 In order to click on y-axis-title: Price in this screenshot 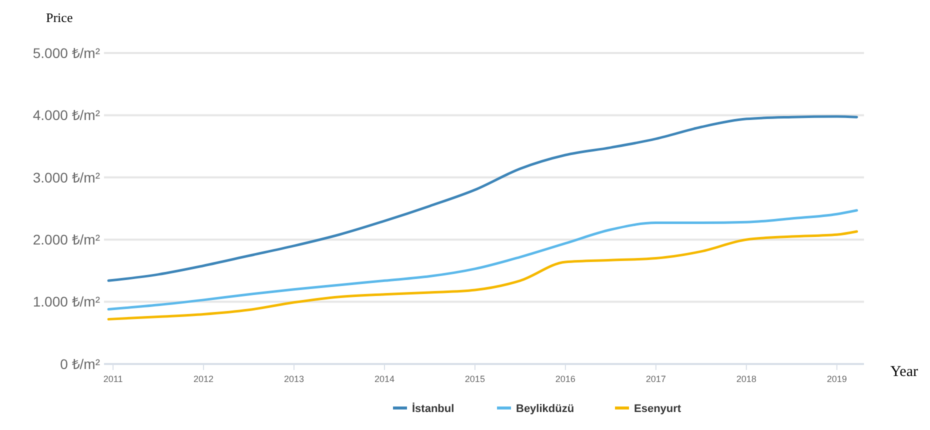, I will do `click(59, 17)`.